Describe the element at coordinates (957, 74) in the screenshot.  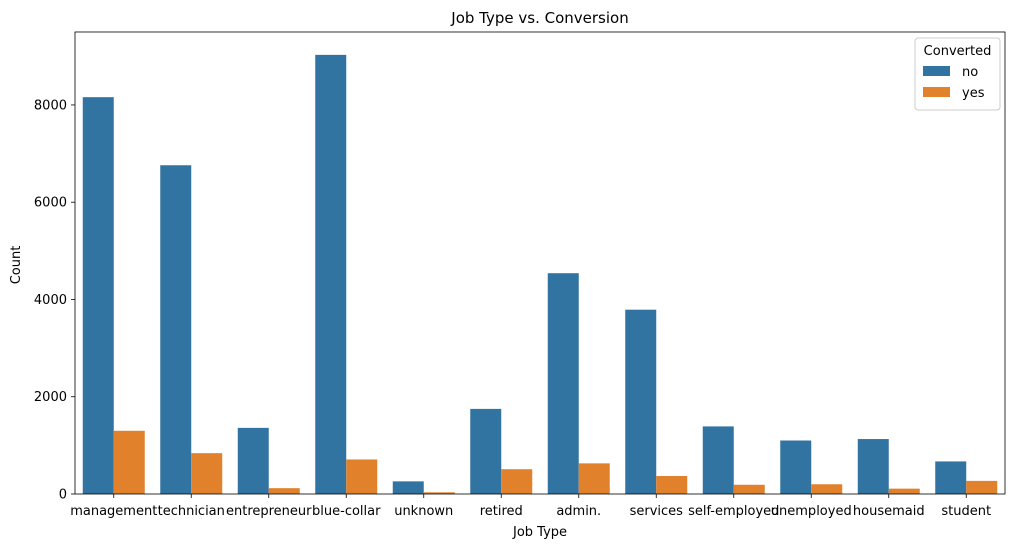
I see `legend: Converted no yes` at that location.